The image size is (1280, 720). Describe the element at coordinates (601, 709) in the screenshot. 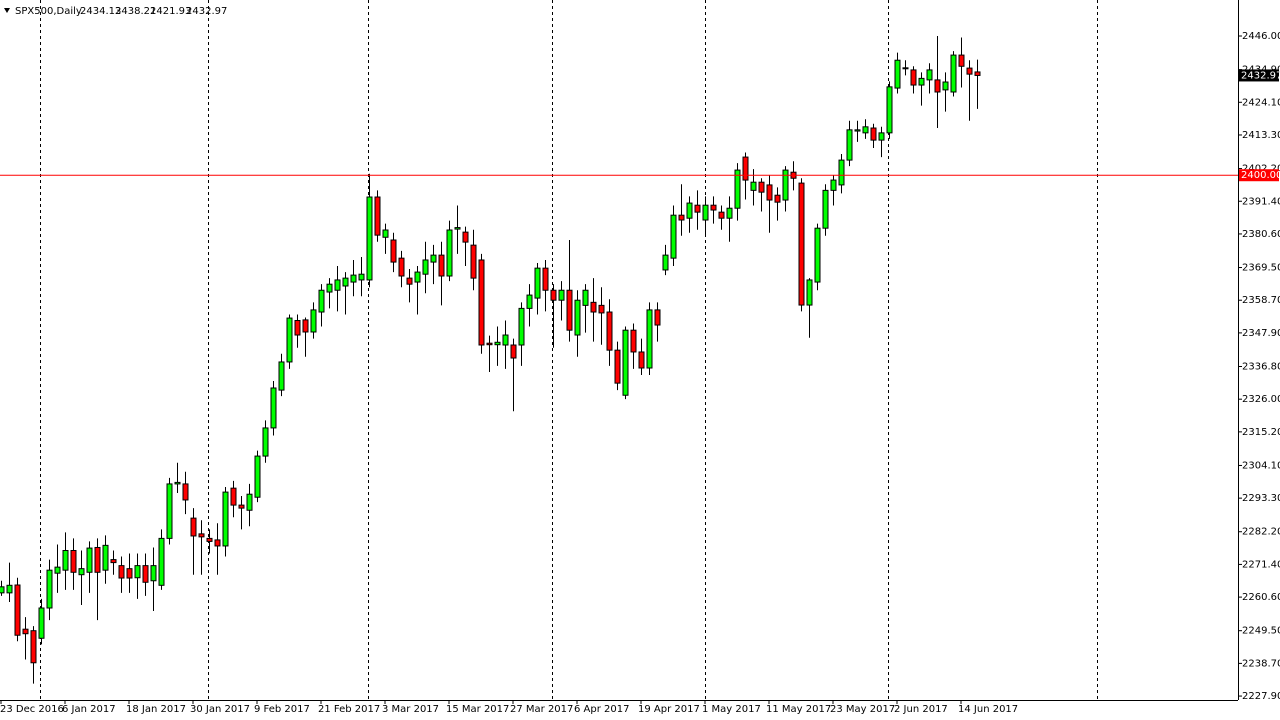

I see `x-tick-label: 6 Apr 2017` at that location.